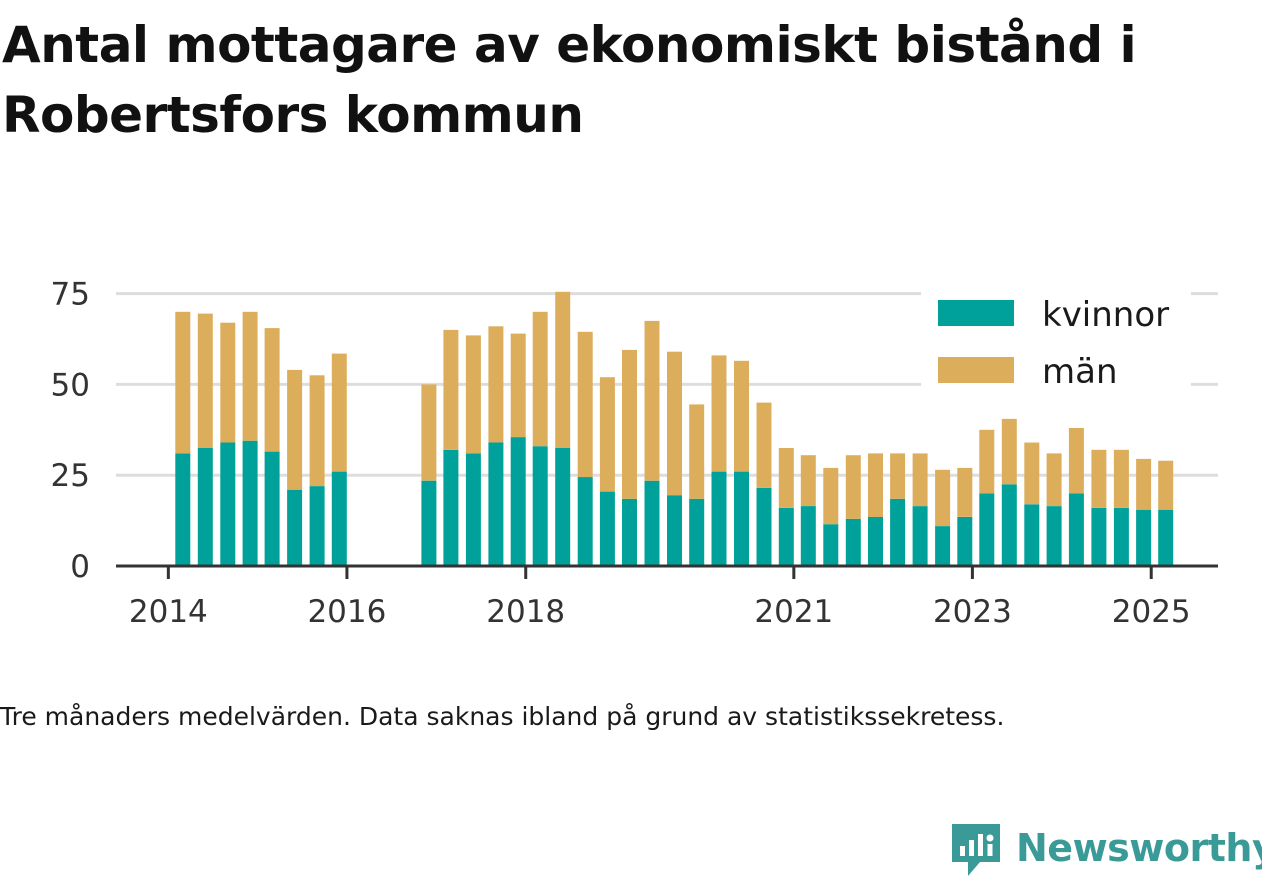 The image size is (1262, 879). I want to click on legend-swatch-man, so click(976, 370).